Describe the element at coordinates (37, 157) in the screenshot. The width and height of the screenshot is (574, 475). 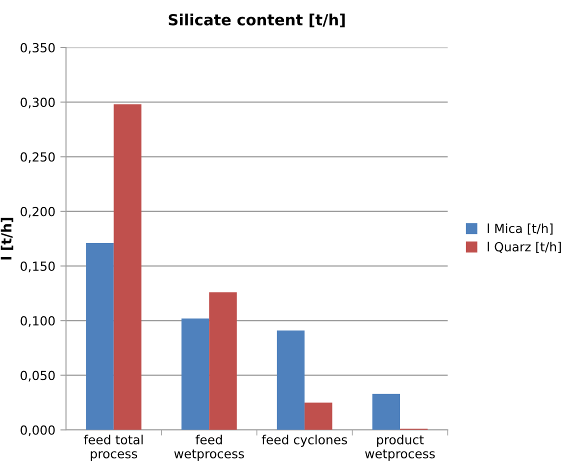
I see `y-tick-label: 0,250` at that location.